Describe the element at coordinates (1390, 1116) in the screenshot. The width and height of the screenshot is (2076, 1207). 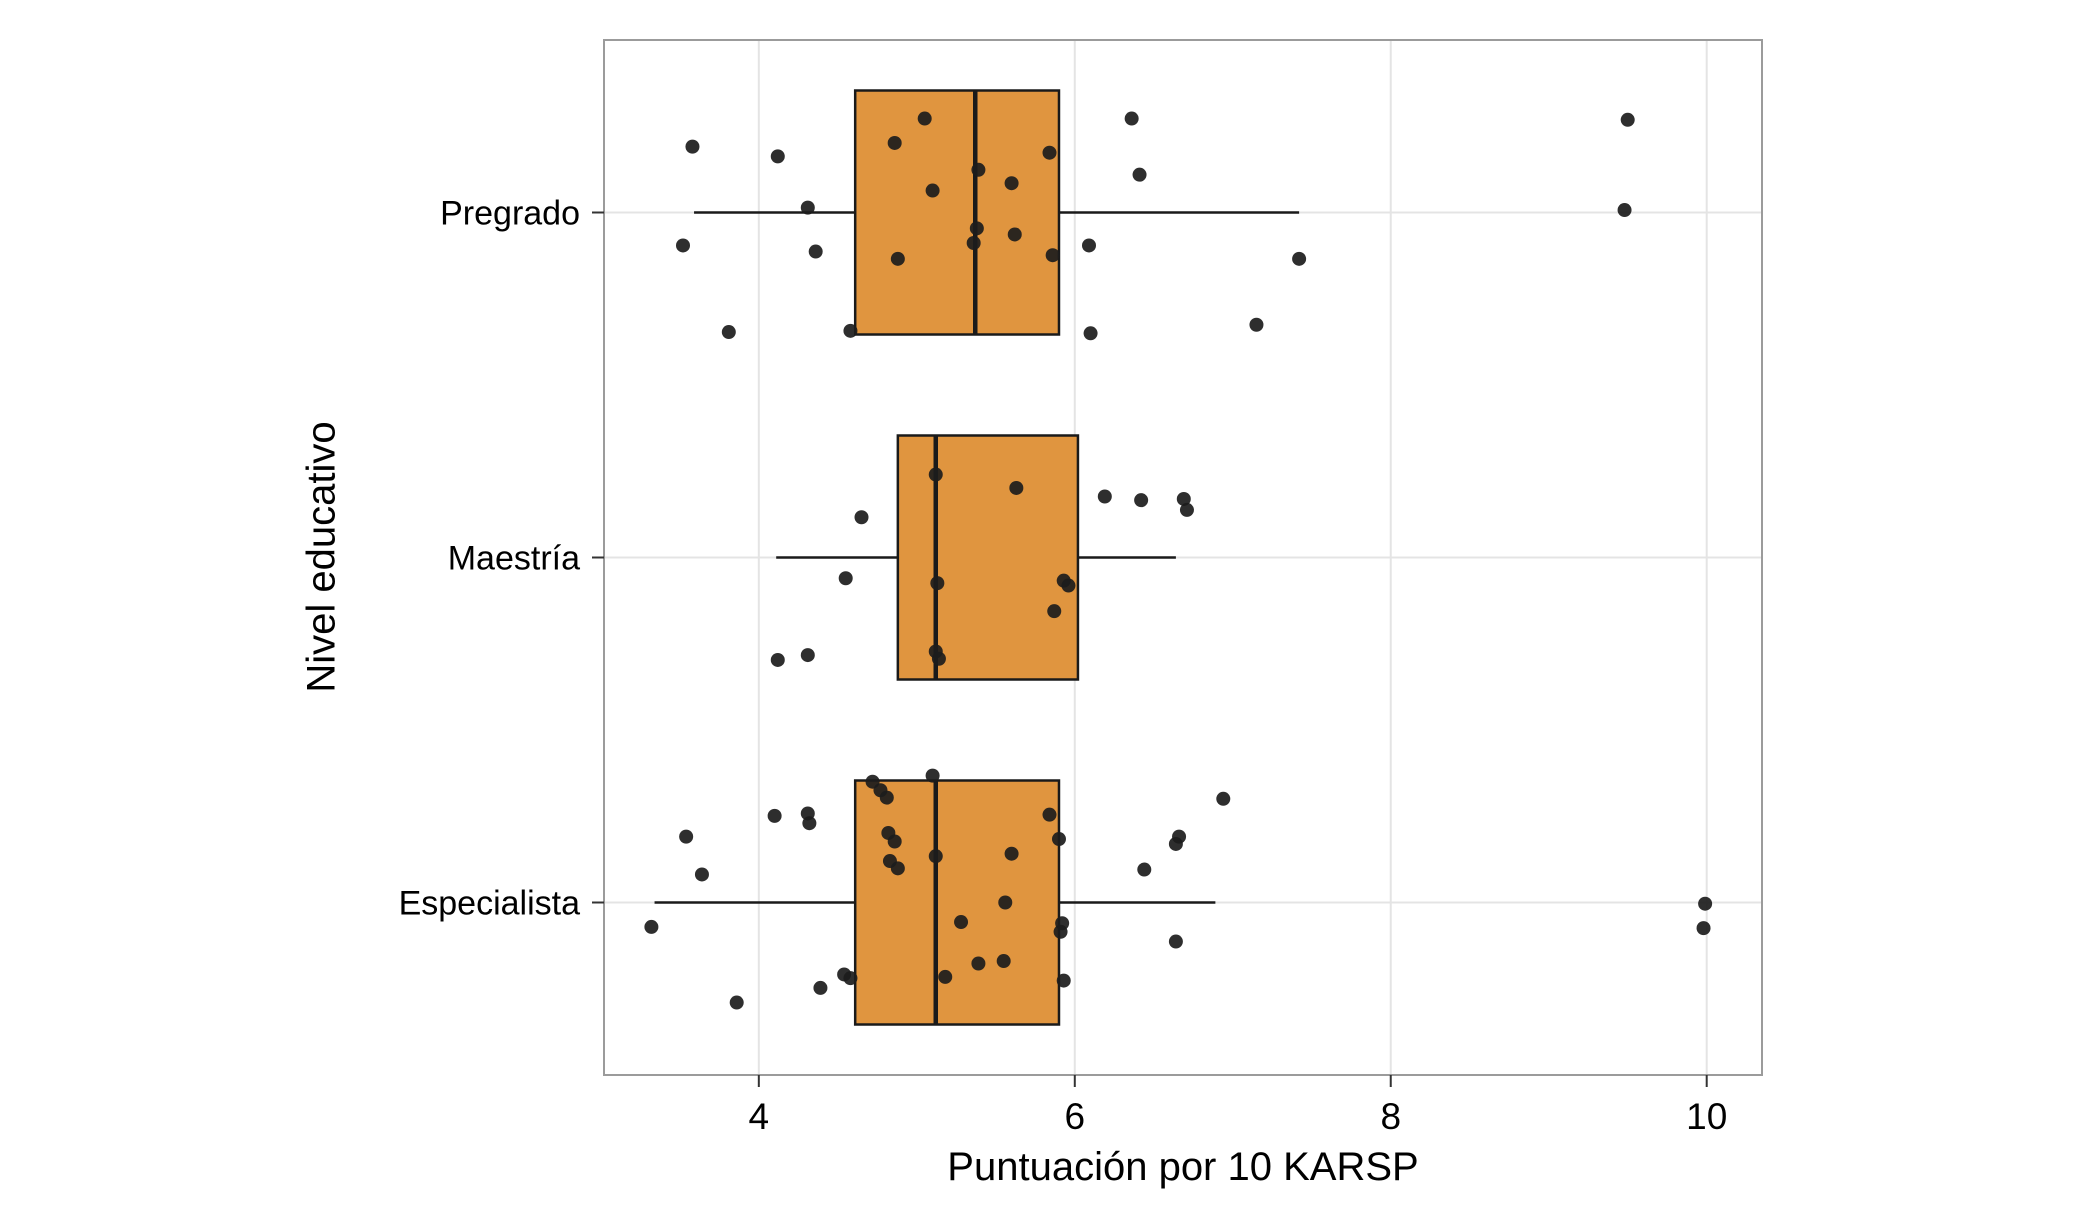
I see `x-tick-label: 8` at that location.